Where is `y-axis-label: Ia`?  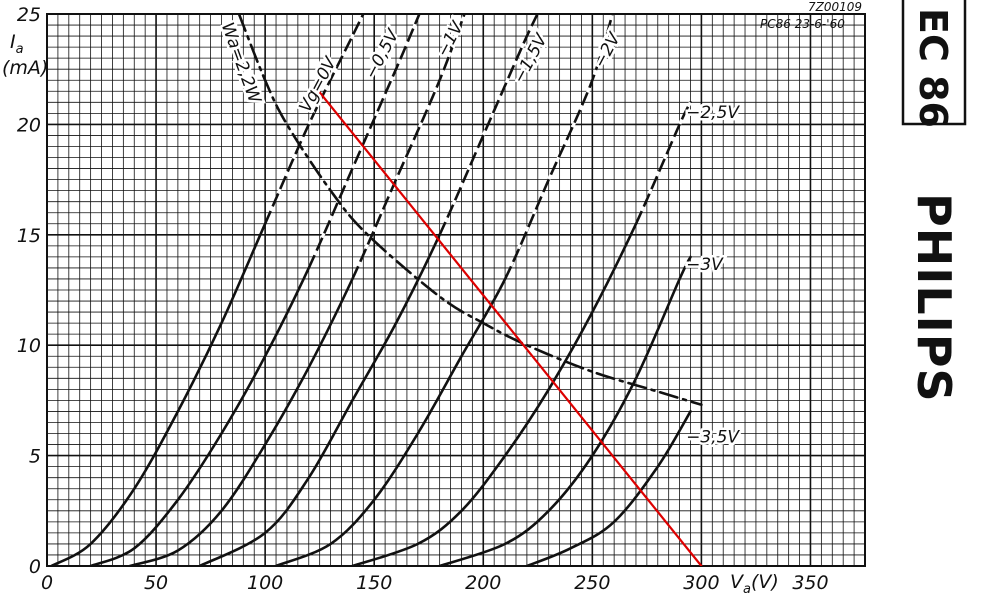 y-axis-label: Ia is located at coordinates (17, 44).